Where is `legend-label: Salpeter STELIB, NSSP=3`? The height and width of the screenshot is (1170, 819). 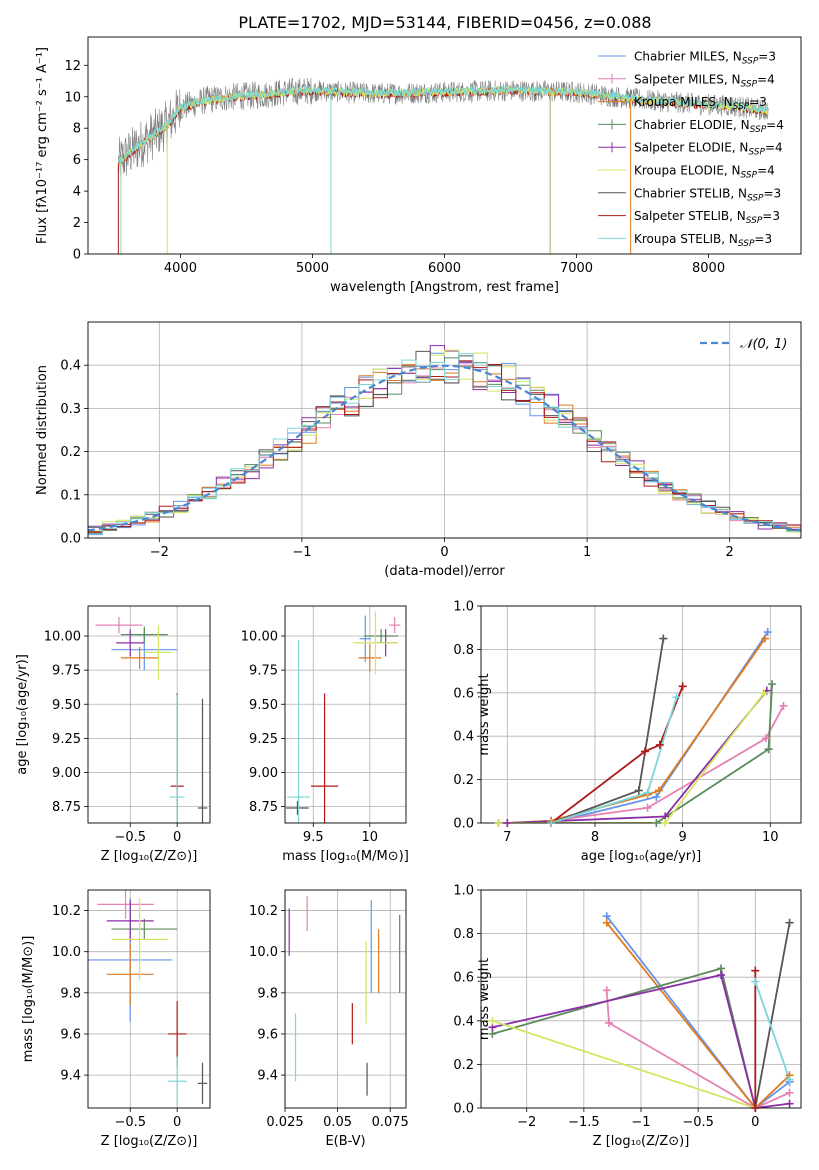 legend-label: Salpeter STELIB, NSSP=3 is located at coordinates (707, 217).